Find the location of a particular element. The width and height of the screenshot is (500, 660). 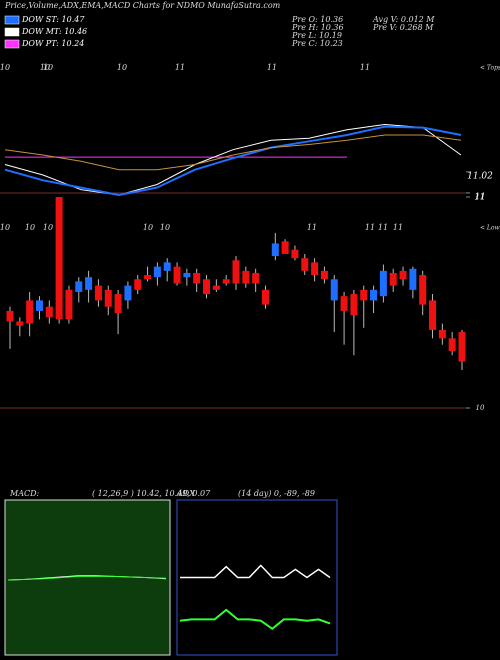

panel-title: ADX is located at coordinates (185, 493).